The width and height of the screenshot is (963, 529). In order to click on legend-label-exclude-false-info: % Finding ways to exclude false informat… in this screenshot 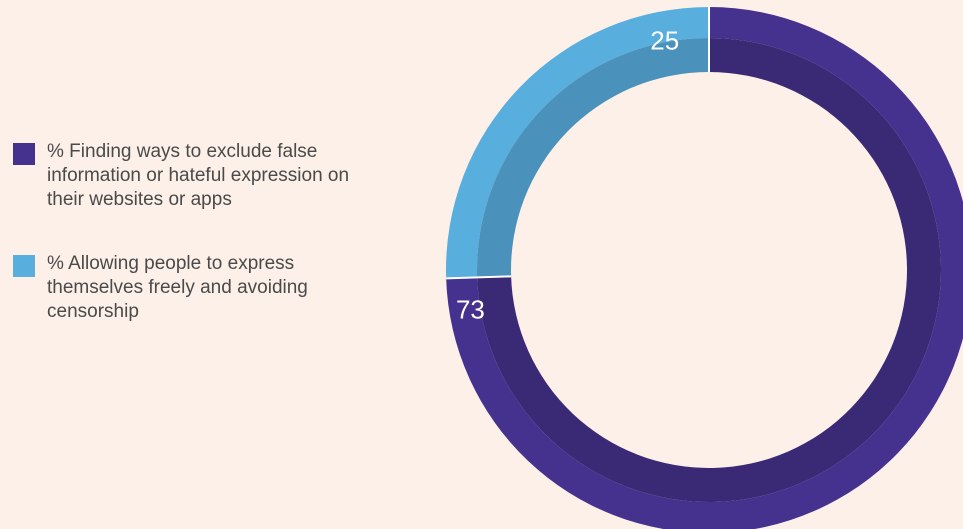, I will do `click(198, 175)`.